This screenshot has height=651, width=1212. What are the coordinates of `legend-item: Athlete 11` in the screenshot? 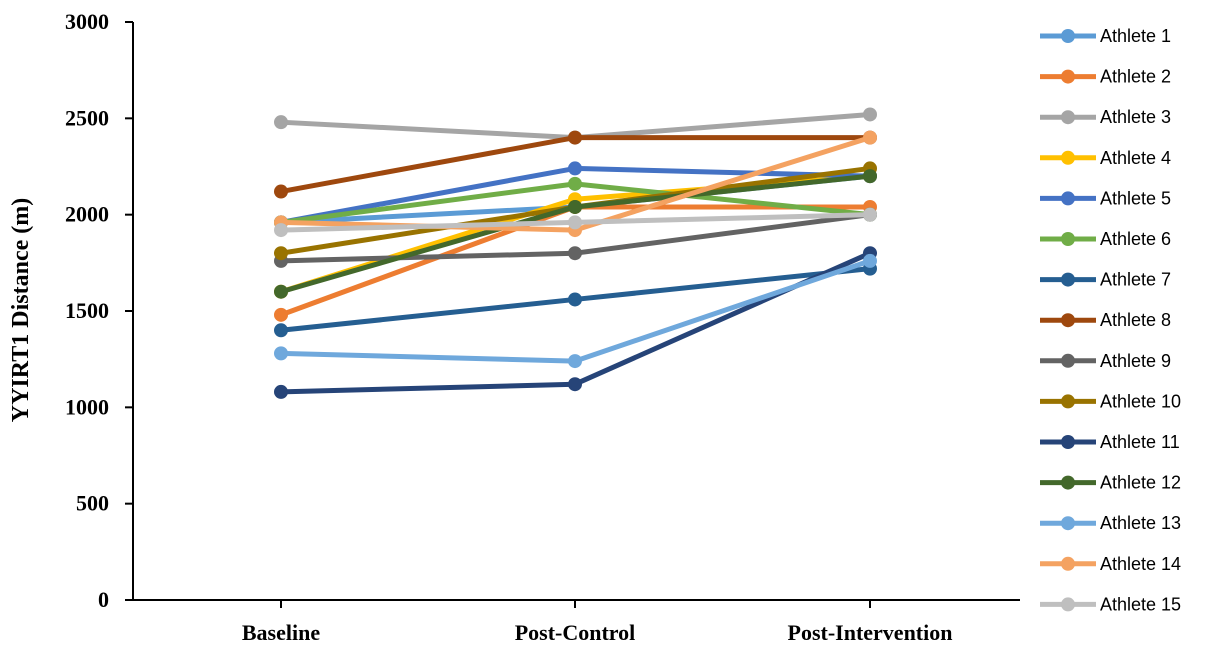 It's located at (1110, 442).